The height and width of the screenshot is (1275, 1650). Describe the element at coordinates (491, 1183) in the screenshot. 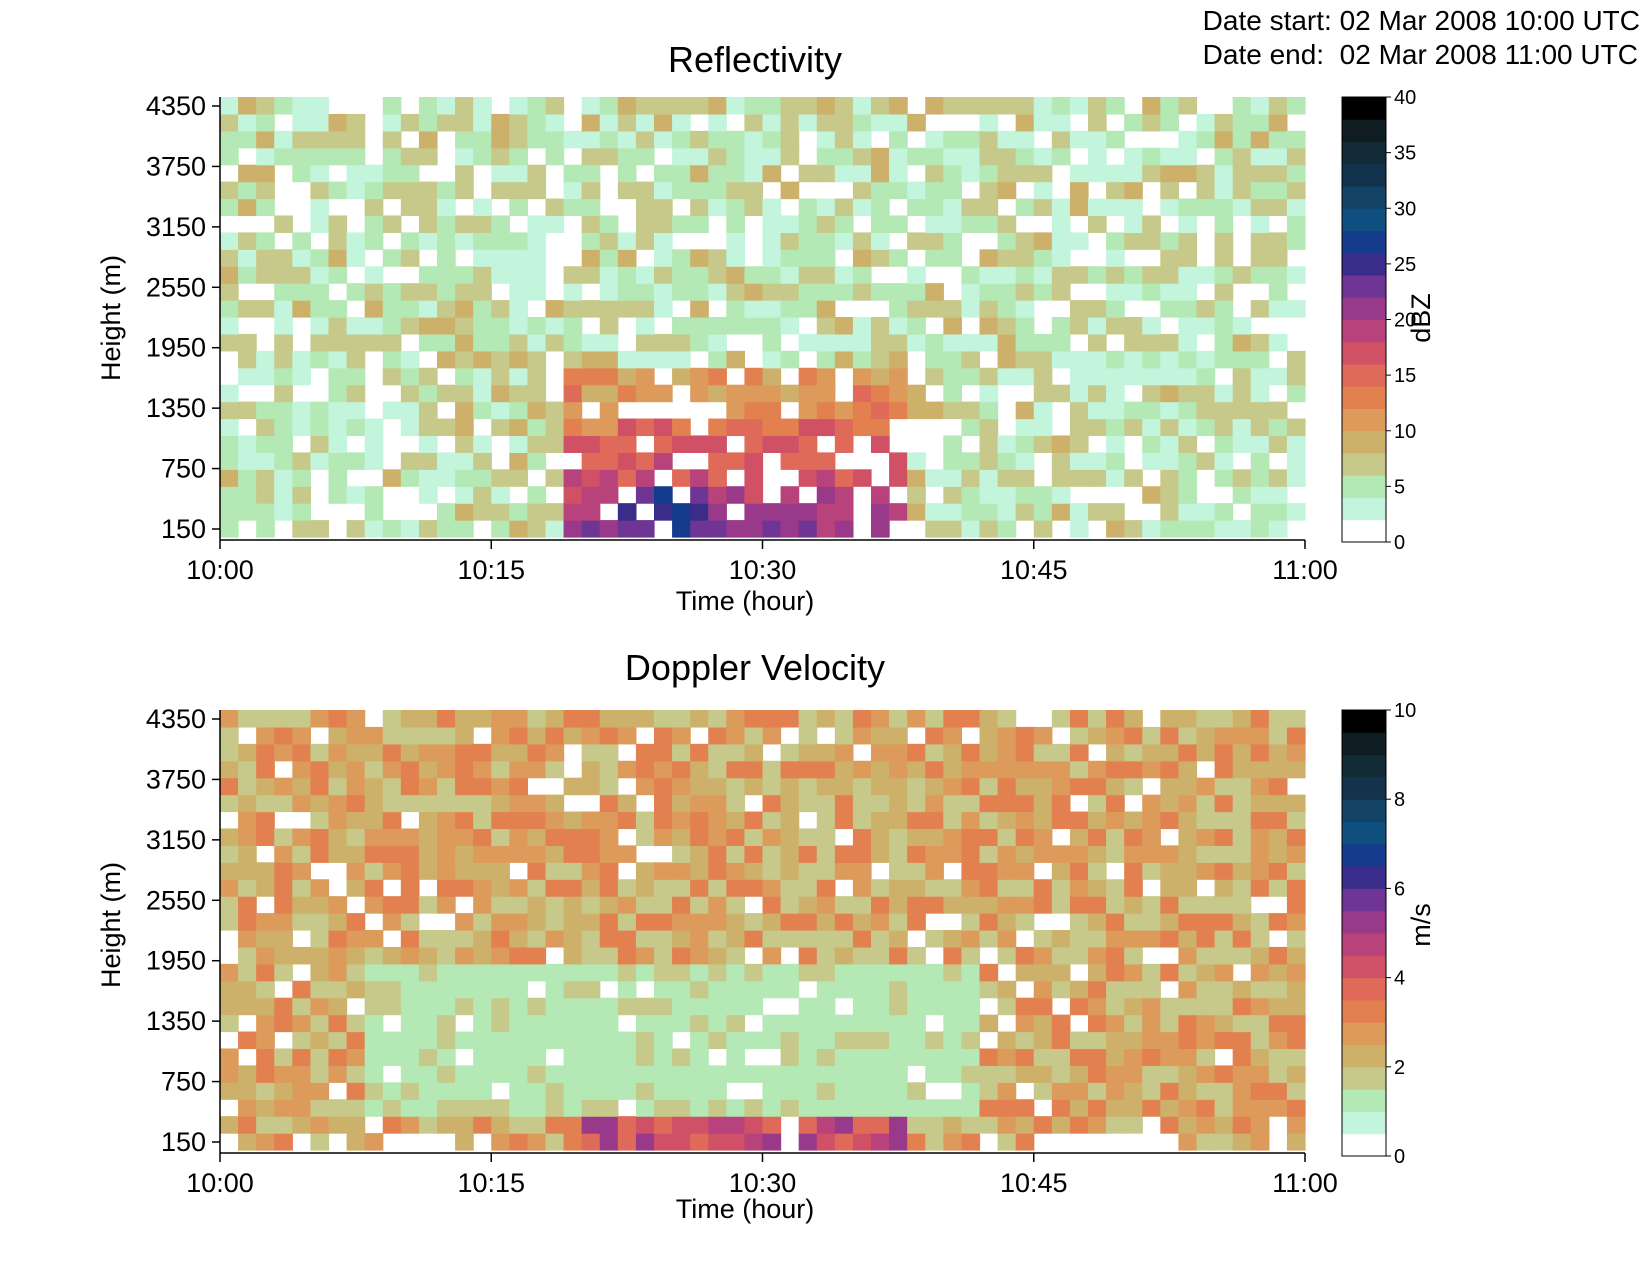

I see `x-tick-label: 10:15` at that location.